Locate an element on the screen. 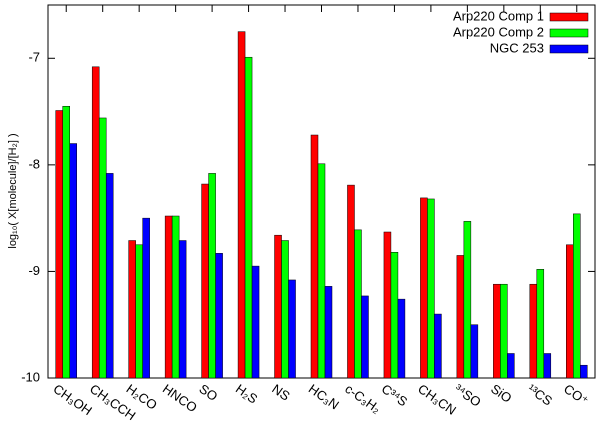 The height and width of the screenshot is (429, 600). x-tick-label: SiO is located at coordinates (501, 393).